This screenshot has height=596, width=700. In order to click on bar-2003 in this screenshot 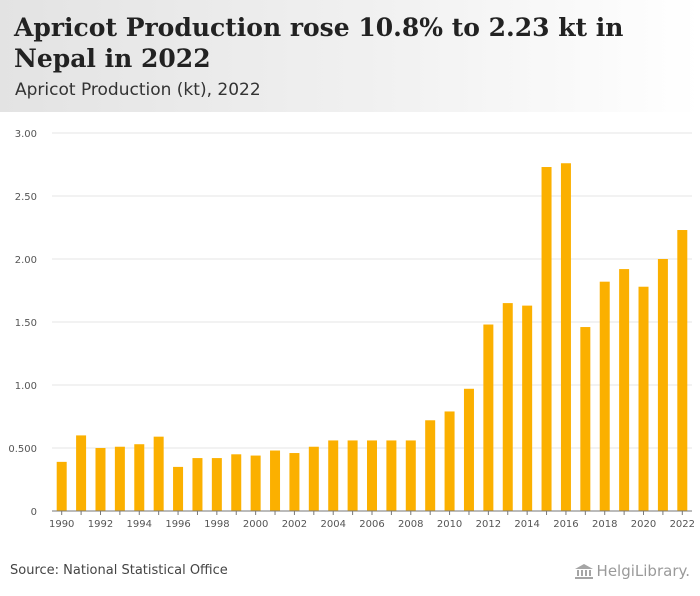, I will do `click(313, 478)`.